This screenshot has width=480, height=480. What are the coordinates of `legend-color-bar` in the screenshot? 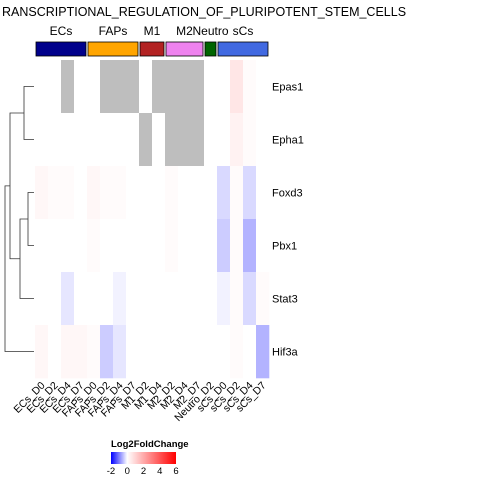 It's located at (143, 458).